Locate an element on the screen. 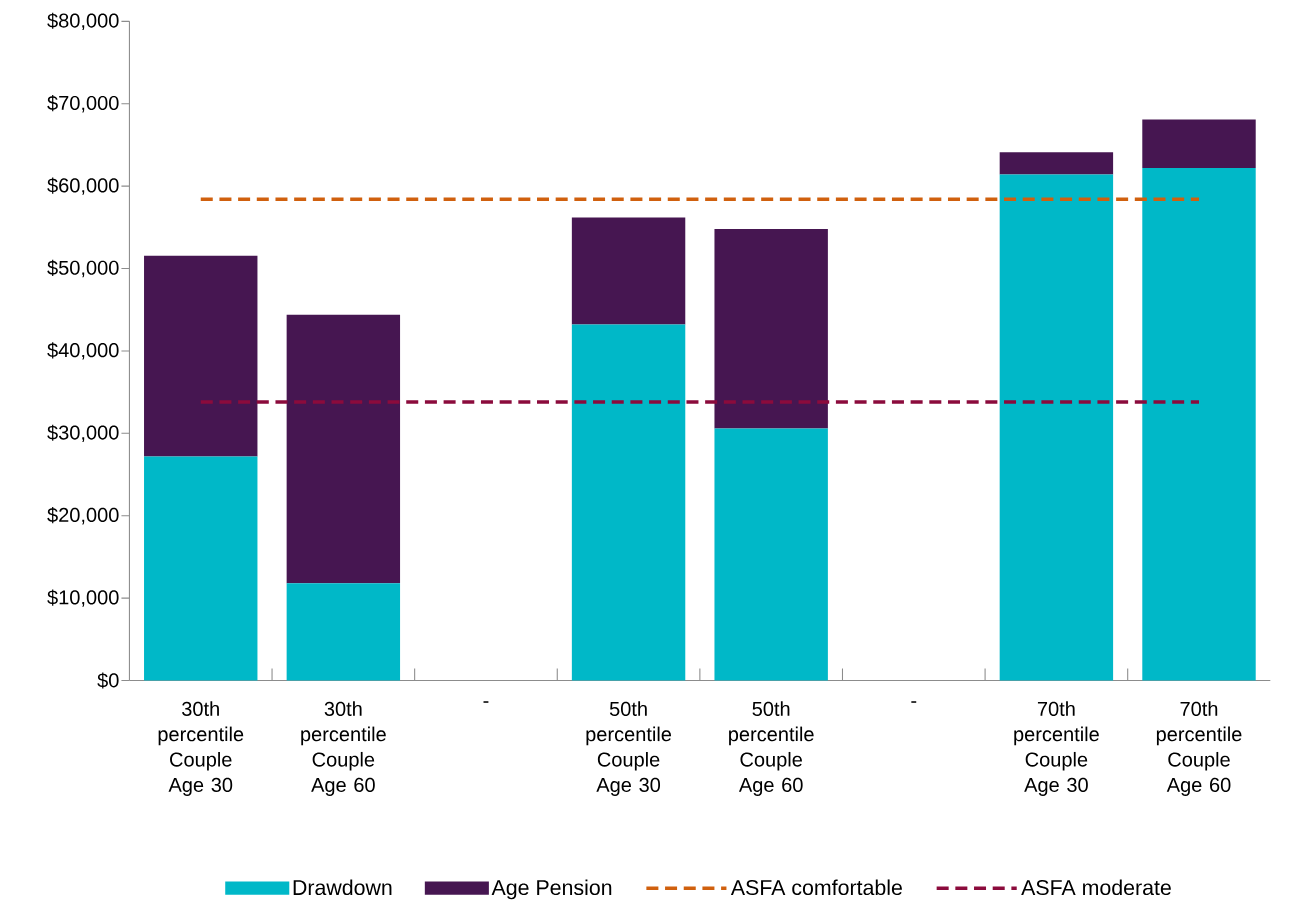  y-tick-label: $50,000 is located at coordinates (83, 268).